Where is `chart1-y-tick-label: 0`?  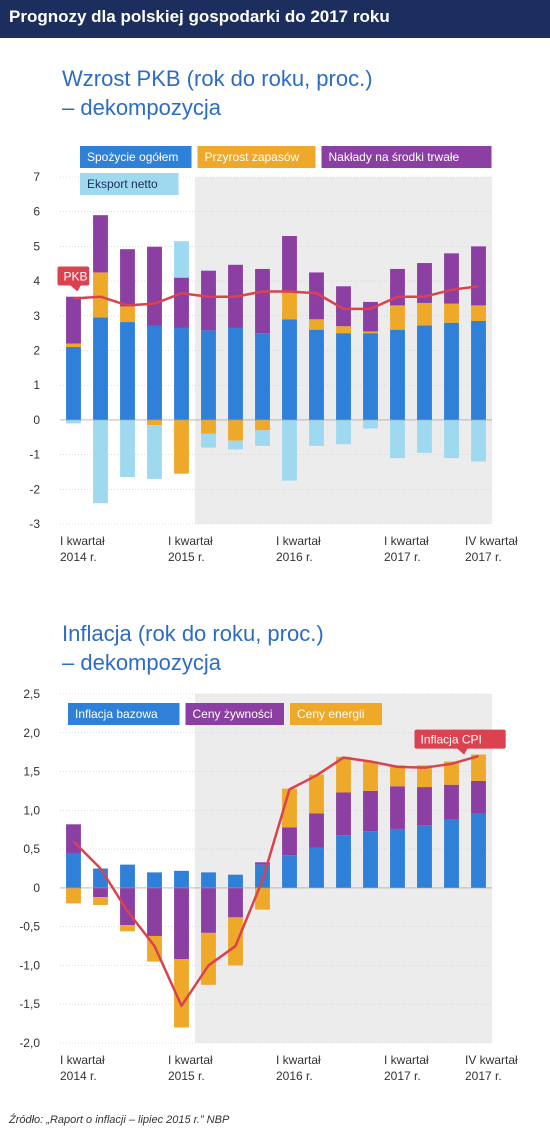
chart1-y-tick-label: 0 is located at coordinates (36, 420).